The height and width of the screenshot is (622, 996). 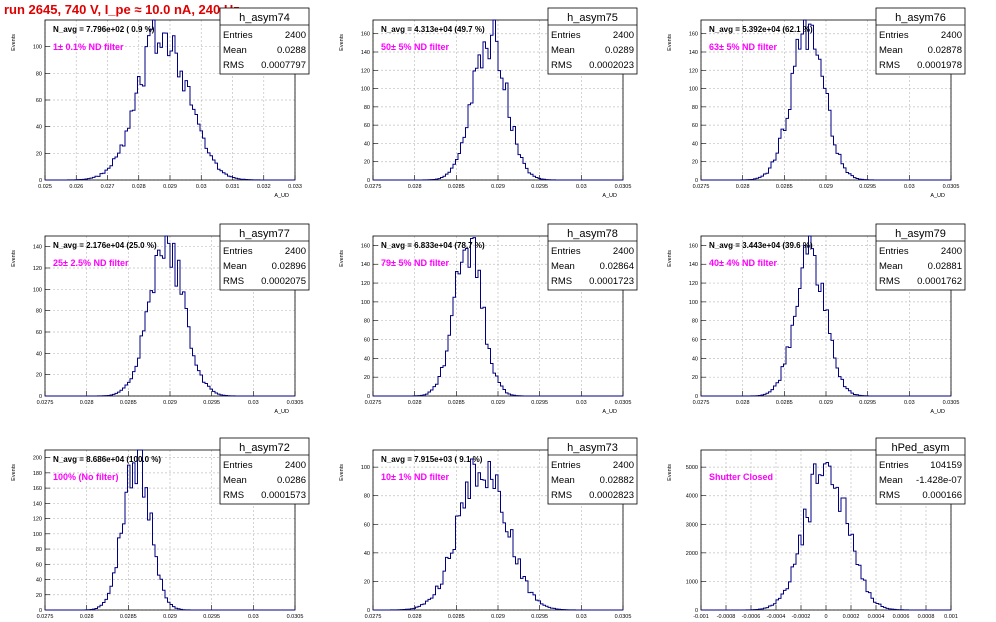 What do you see at coordinates (37, 474) in the screenshot?
I see `y-tick-label: 180` at bounding box center [37, 474].